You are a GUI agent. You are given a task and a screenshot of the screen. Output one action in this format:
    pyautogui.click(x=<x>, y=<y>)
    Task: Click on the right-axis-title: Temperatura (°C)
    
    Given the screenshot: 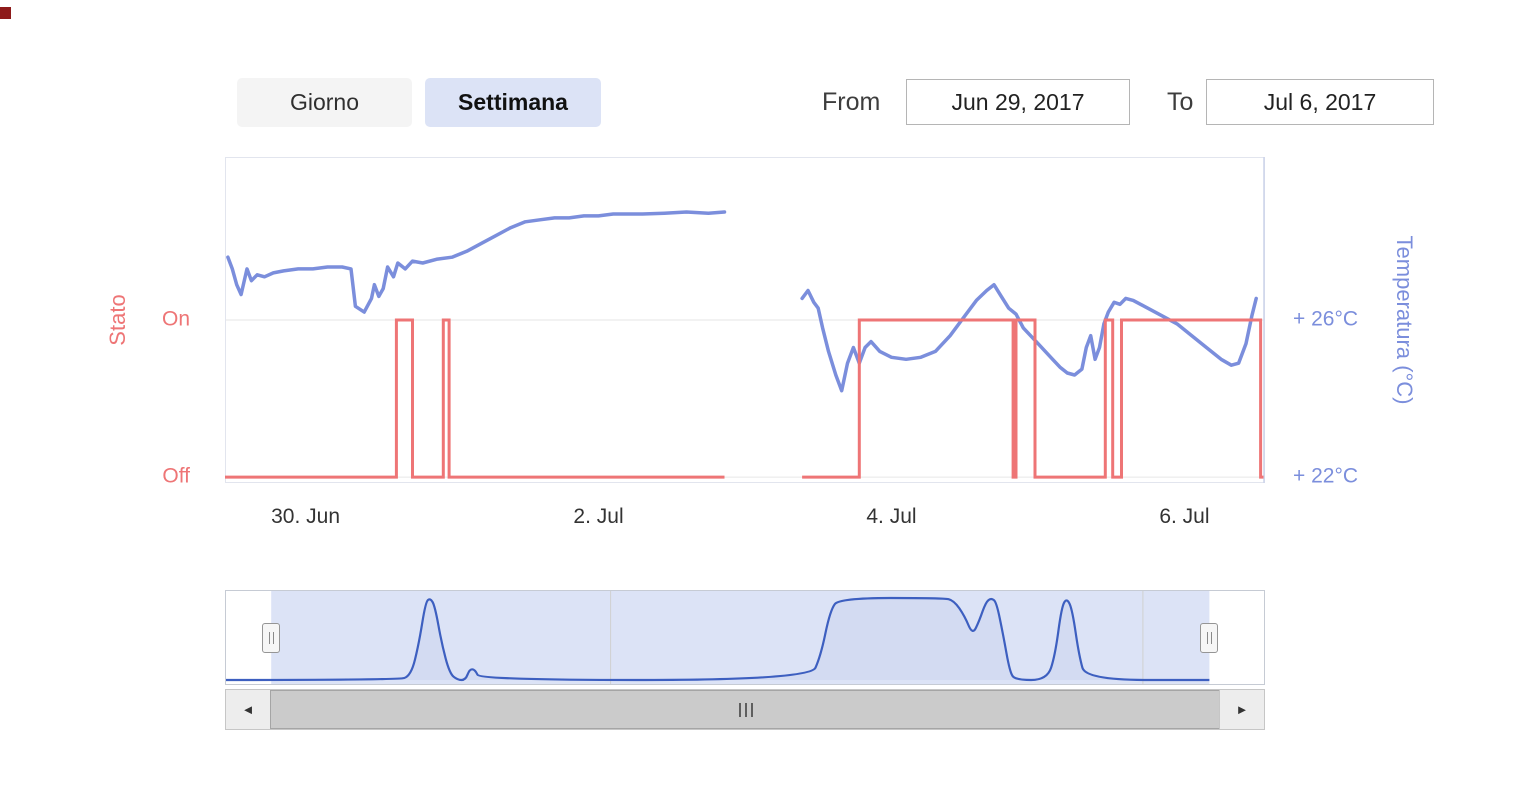 What is the action you would take?
    pyautogui.click(x=1404, y=320)
    